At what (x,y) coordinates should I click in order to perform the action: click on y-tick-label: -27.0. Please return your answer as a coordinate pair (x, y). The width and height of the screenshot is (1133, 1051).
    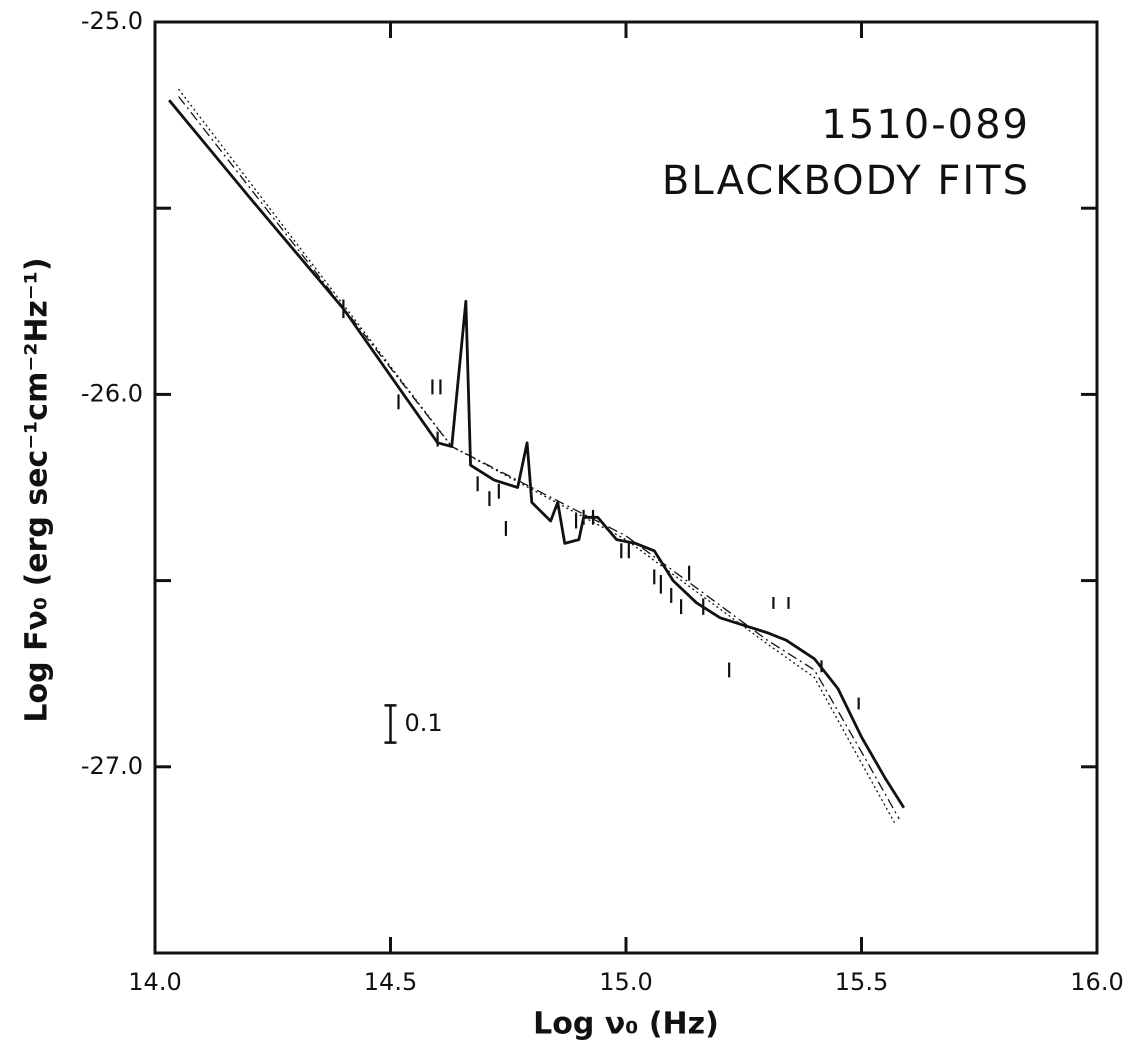
    Looking at the image, I should click on (112, 766).